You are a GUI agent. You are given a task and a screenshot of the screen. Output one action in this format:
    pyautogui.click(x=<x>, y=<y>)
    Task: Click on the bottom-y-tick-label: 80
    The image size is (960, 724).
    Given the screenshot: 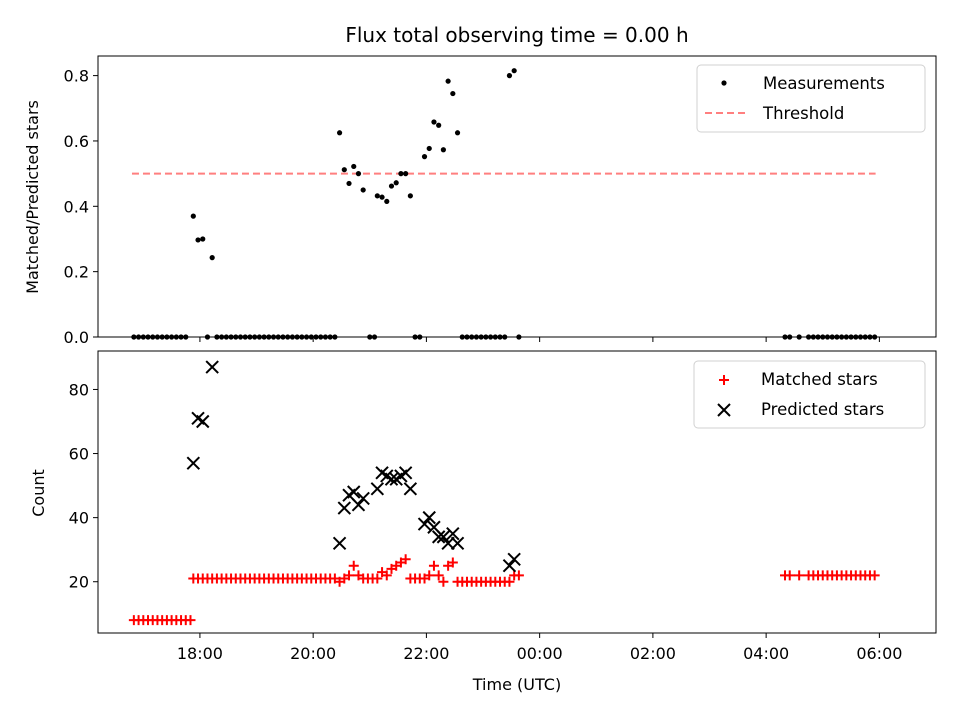 What is the action you would take?
    pyautogui.click(x=79, y=389)
    